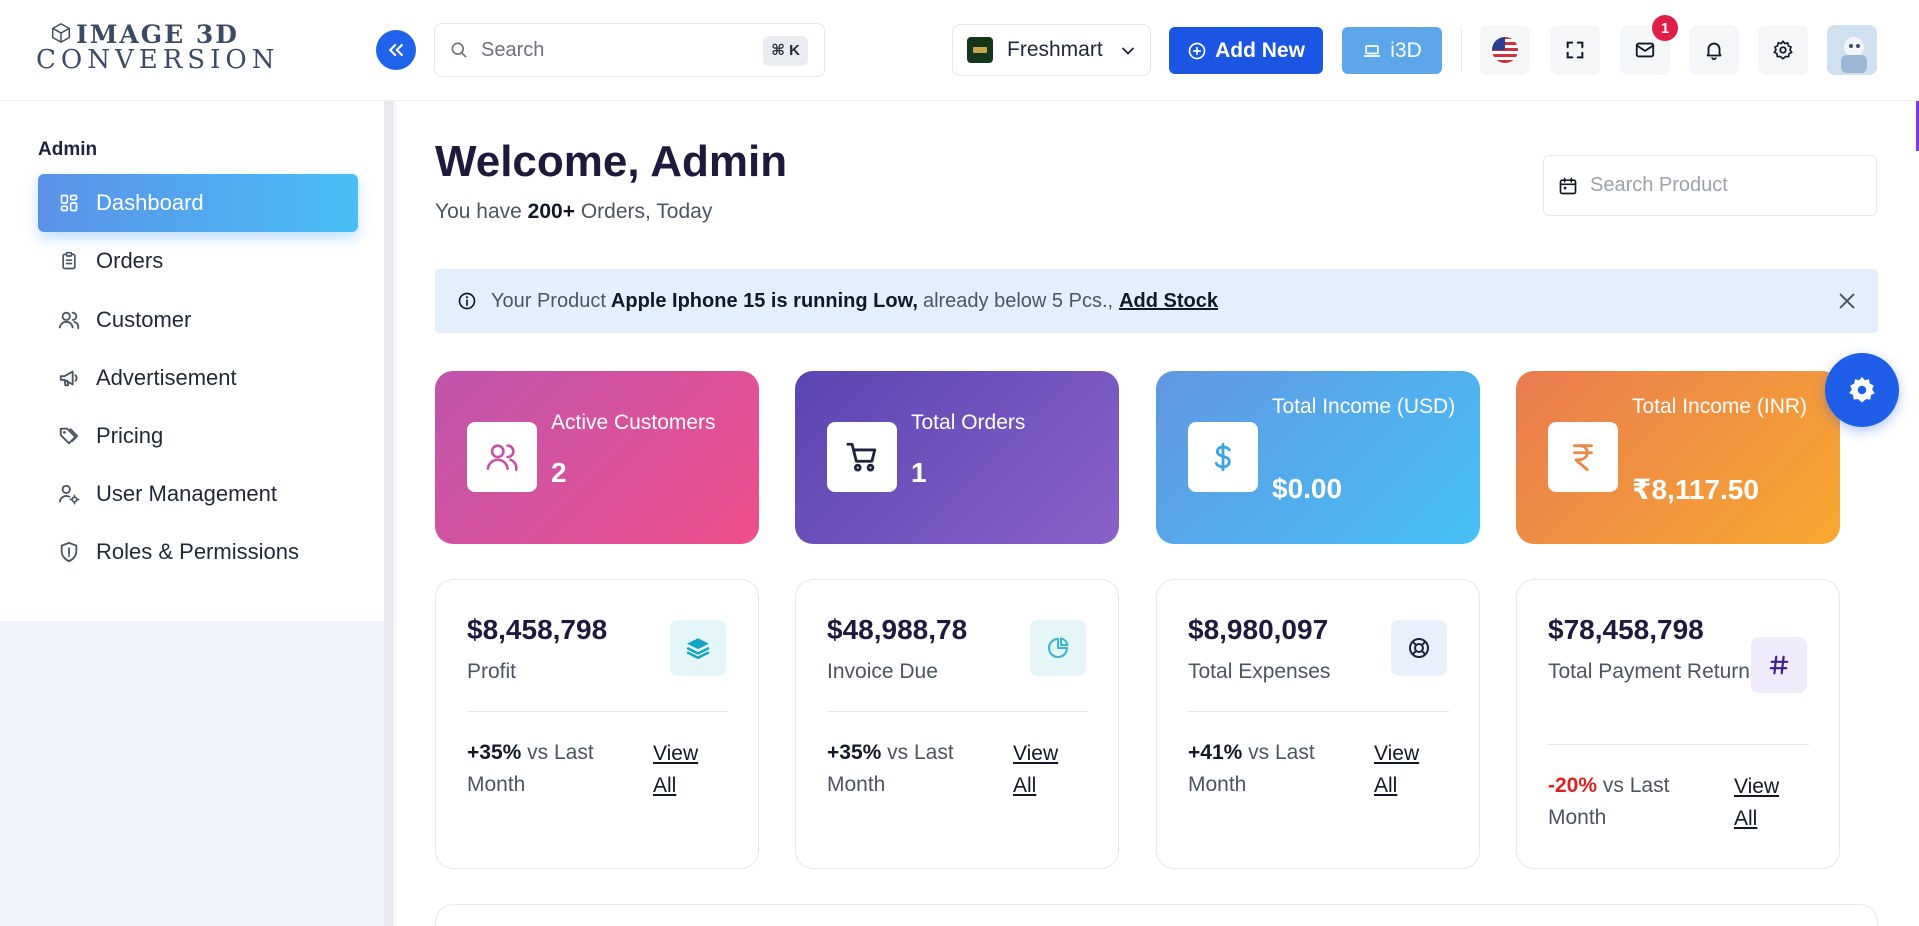 The image size is (1919, 926). I want to click on avatar, so click(1852, 50).